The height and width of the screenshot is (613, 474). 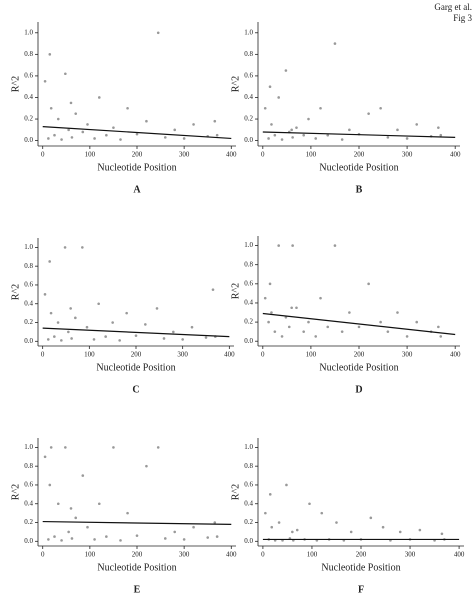 What do you see at coordinates (359, 189) in the screenshot?
I see `panel-letter: B` at bounding box center [359, 189].